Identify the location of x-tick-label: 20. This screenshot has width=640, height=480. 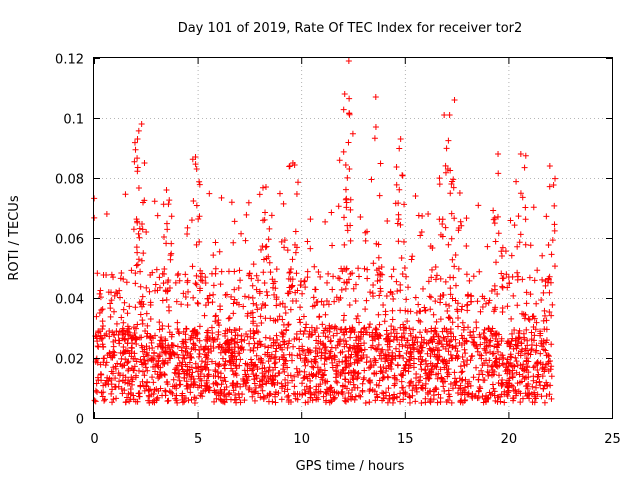
(509, 439).